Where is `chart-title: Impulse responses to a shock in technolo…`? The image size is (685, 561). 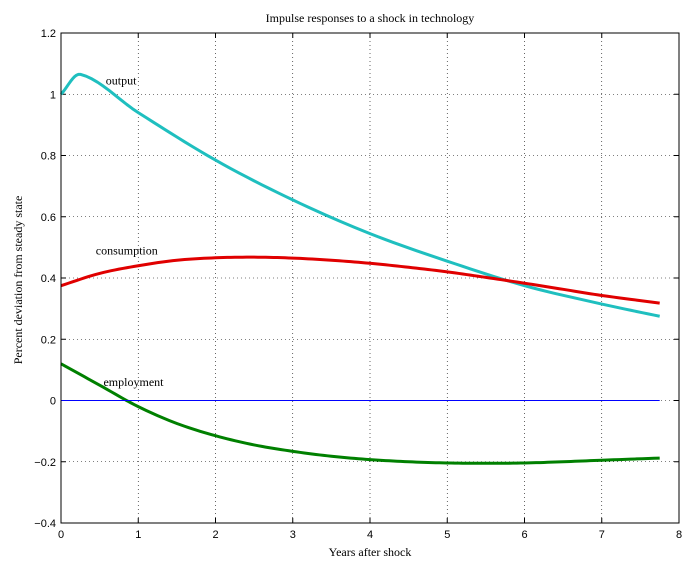 chart-title: Impulse responses to a shock in technolo… is located at coordinates (370, 18).